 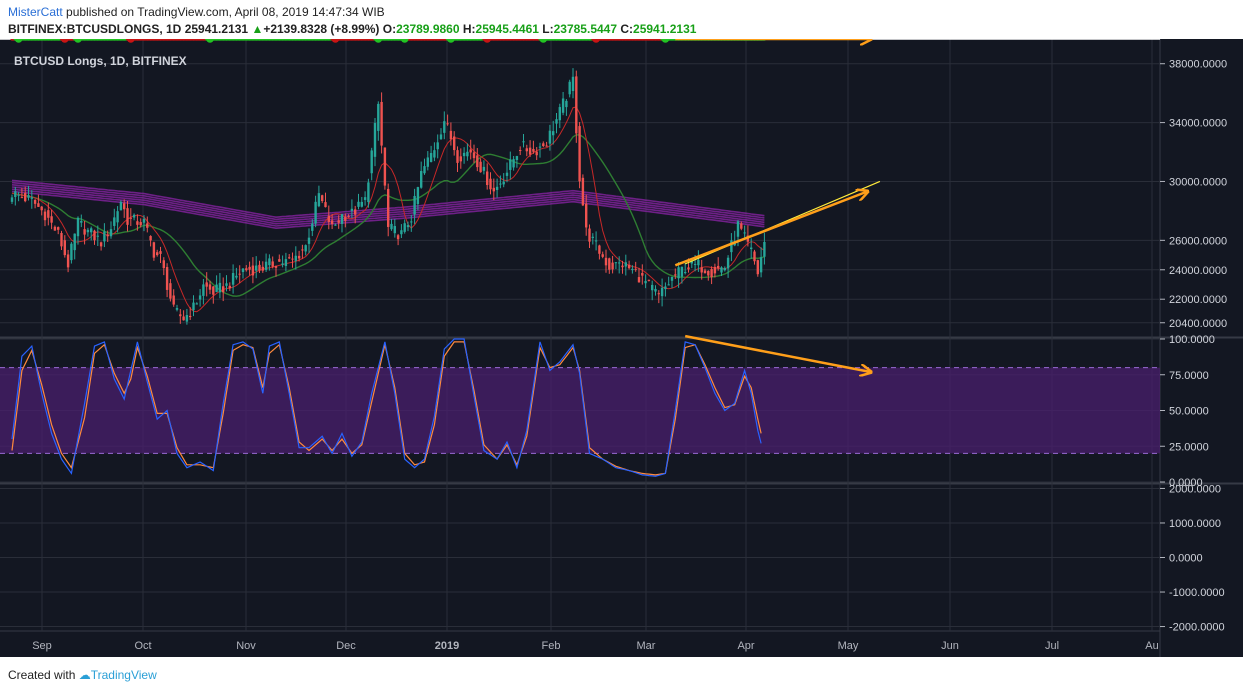 What do you see at coordinates (848, 646) in the screenshot?
I see `x-tick-label: May` at bounding box center [848, 646].